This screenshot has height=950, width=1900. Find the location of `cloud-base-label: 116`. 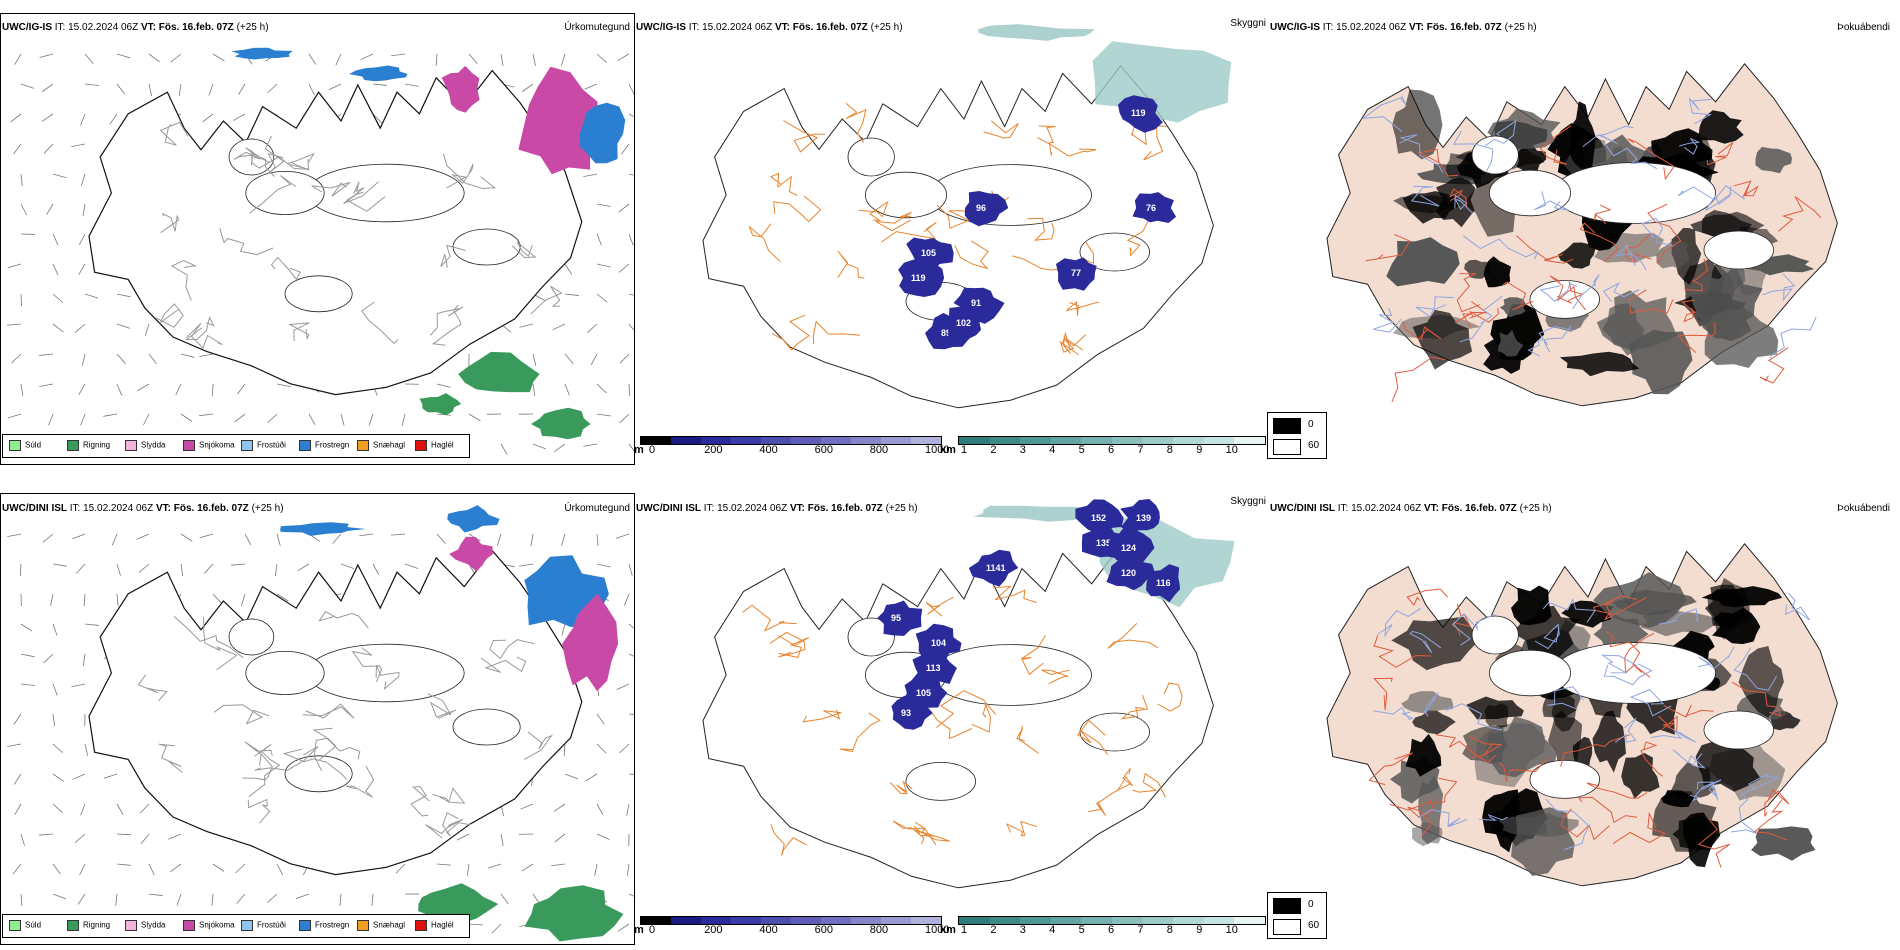

cloud-base-label: 116 is located at coordinates (1163, 583).